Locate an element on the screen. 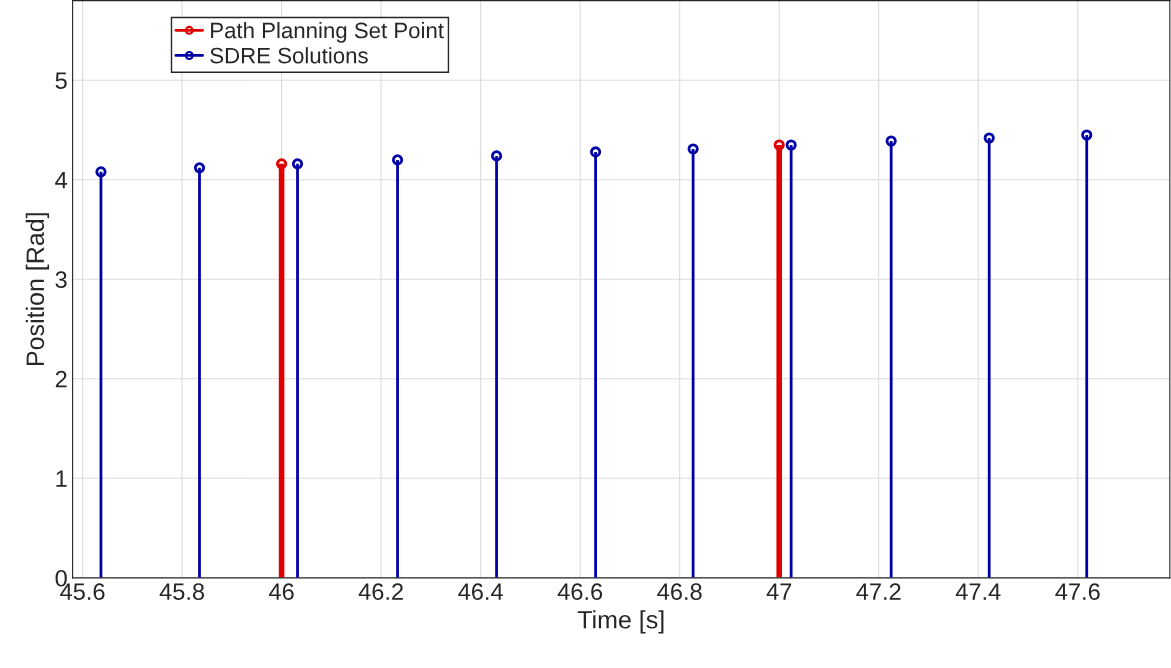  x-axis-title: Time [s] is located at coordinates (620, 622).